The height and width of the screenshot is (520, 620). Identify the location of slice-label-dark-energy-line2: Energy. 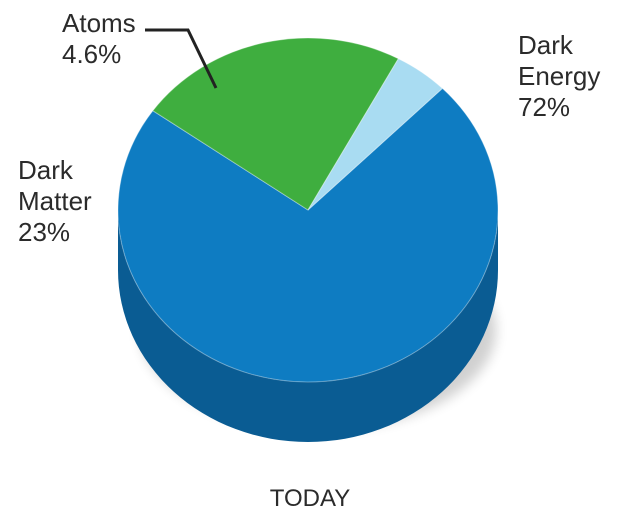
(559, 76).